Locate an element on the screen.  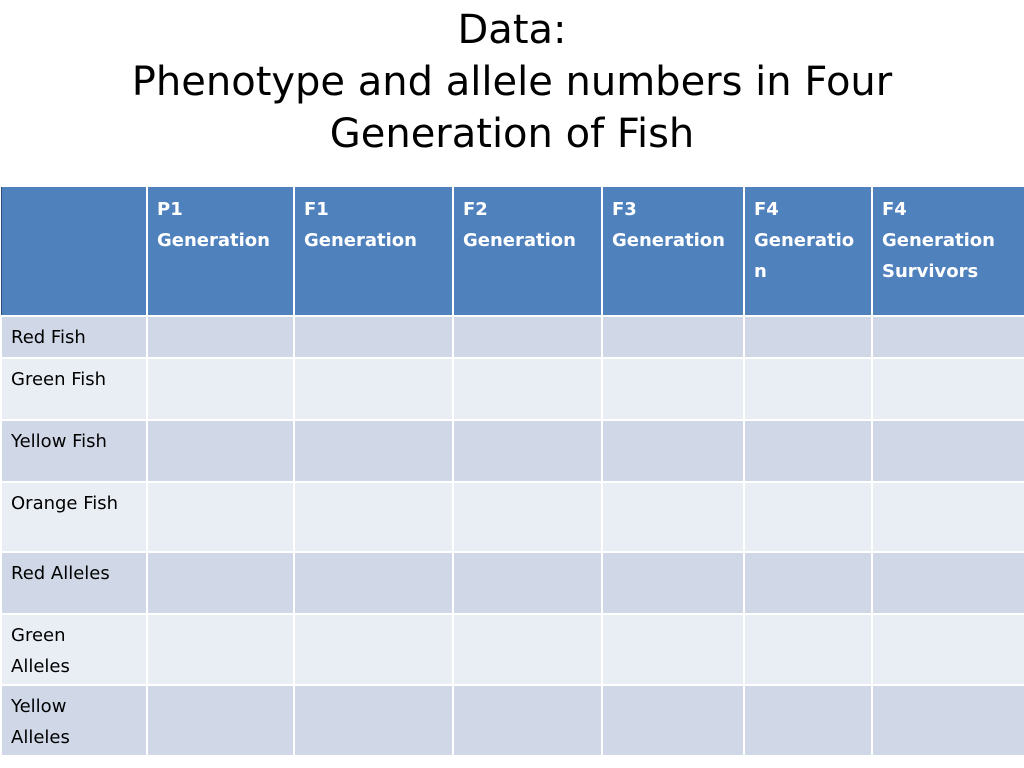
column-header-line: F2 is located at coordinates (475, 209).